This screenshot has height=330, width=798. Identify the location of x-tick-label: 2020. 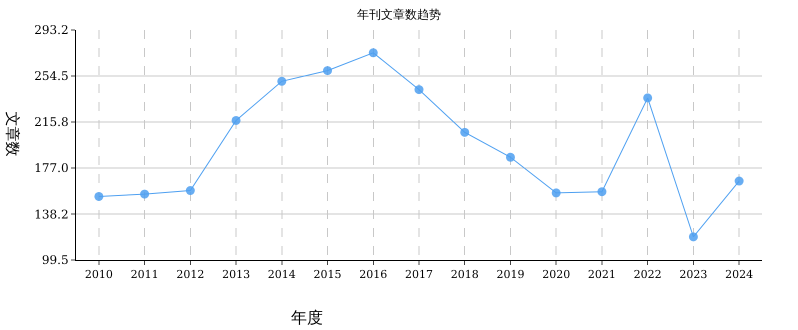
(556, 275).